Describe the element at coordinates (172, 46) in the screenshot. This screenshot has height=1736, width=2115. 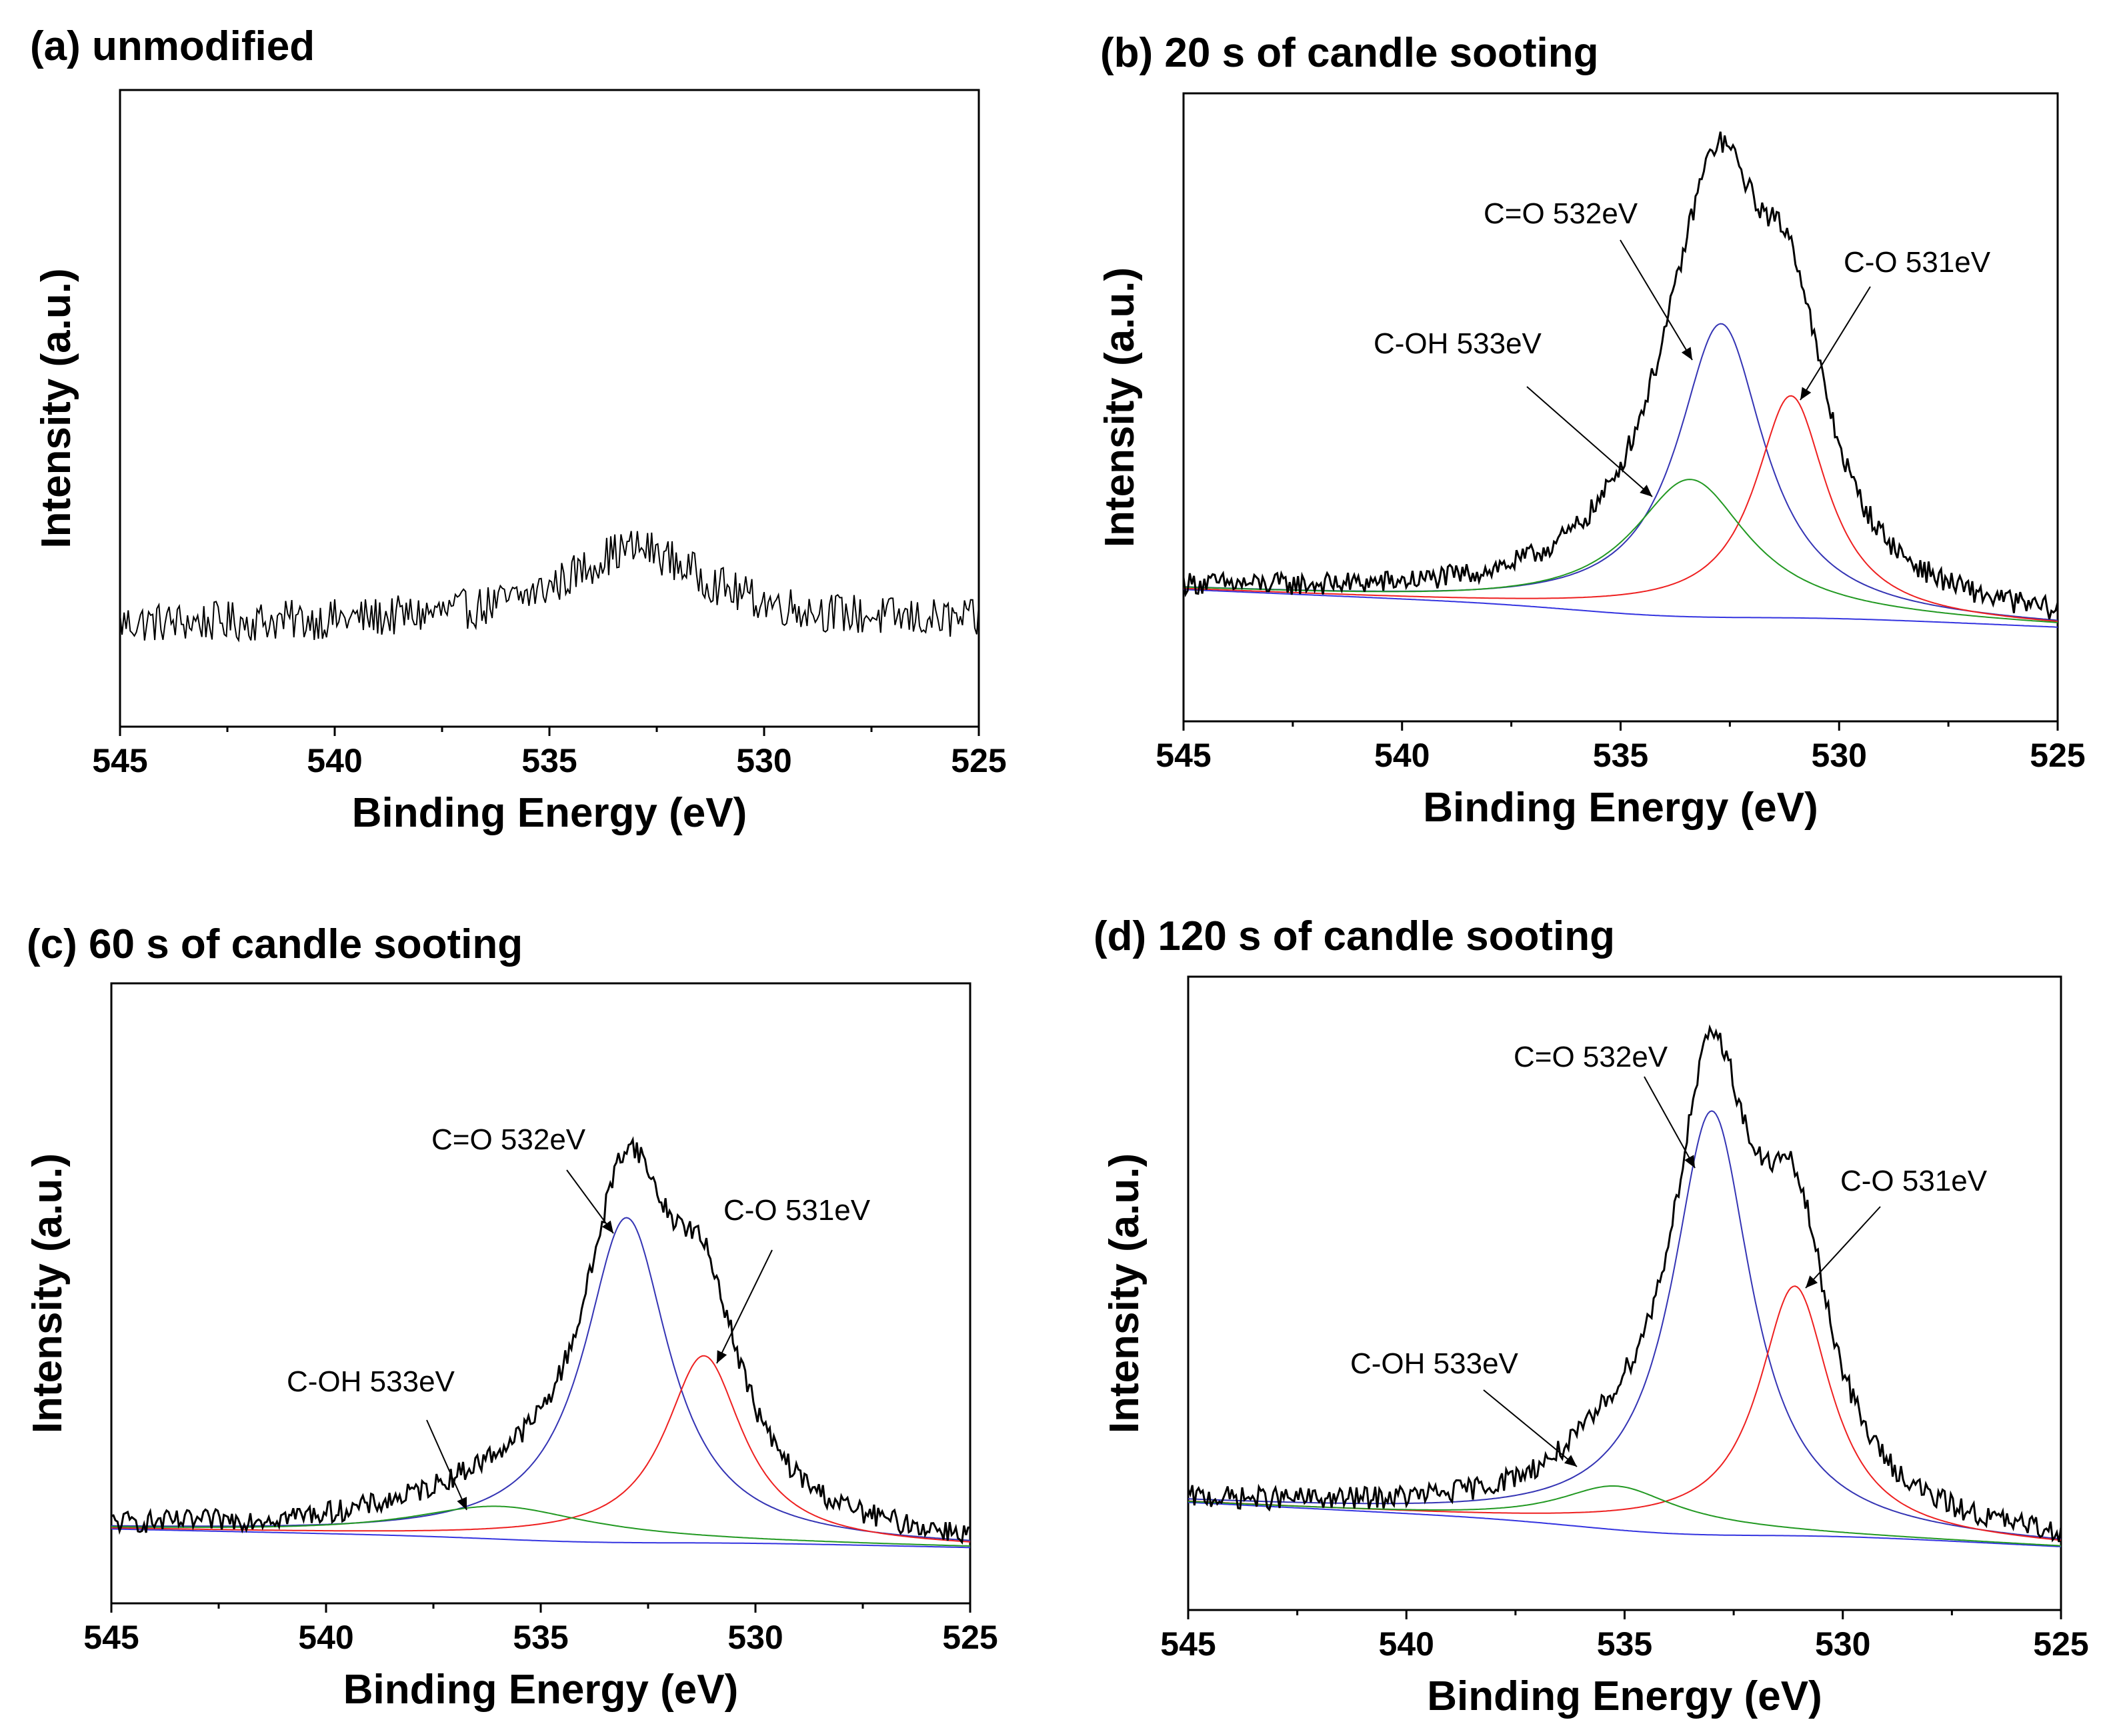
I see `panel-a-title: (a) unmodified` at that location.